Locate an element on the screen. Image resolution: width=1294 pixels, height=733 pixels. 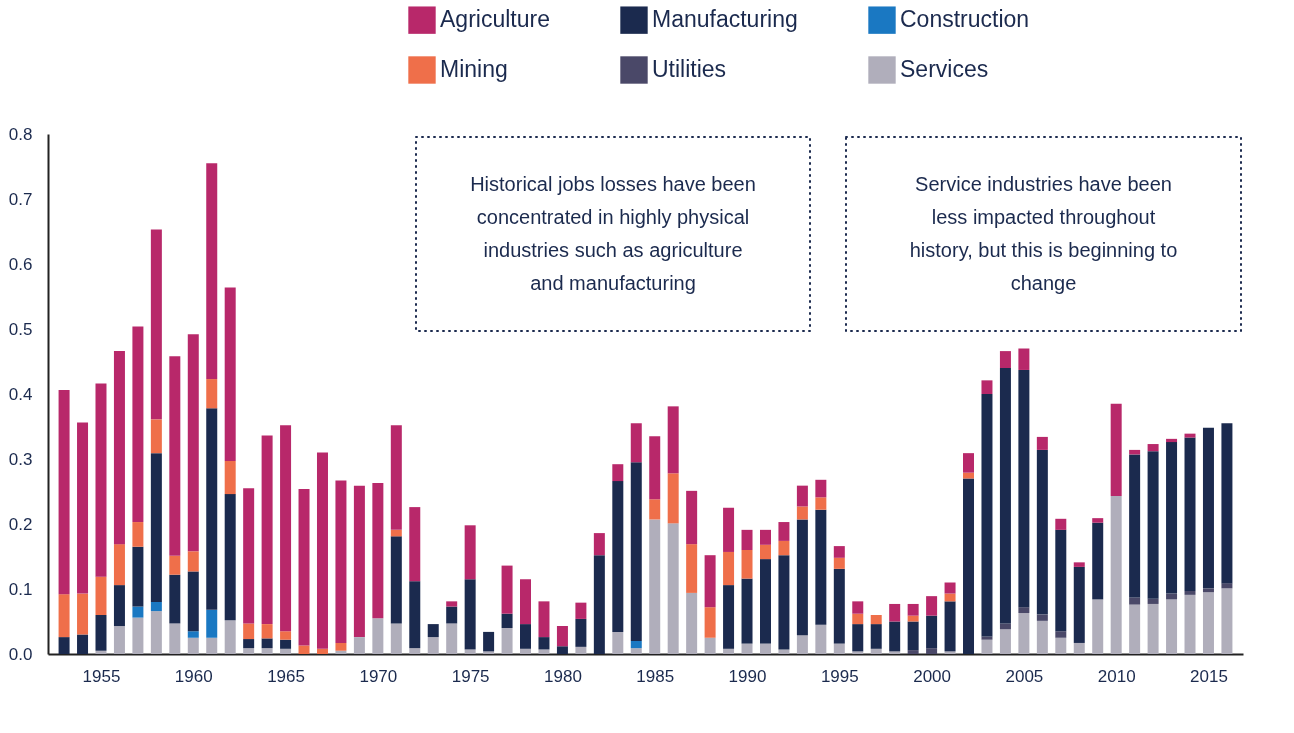
legend-label: Services is located at coordinates (944, 69).